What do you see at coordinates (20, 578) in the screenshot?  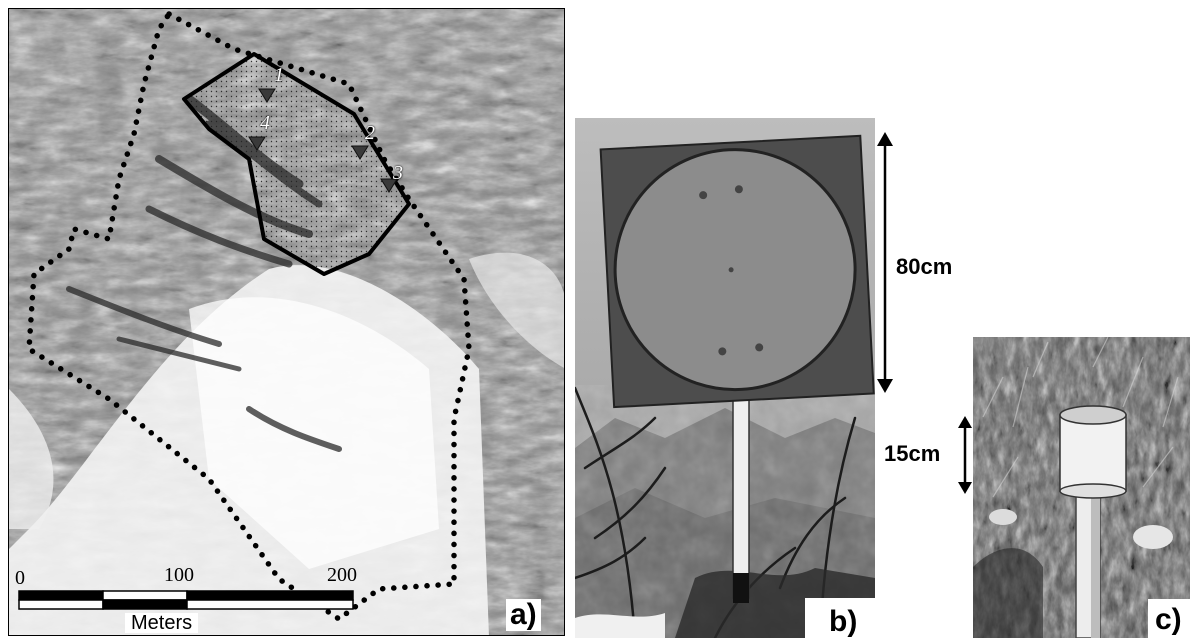 I see `scale-tick-0: 0` at bounding box center [20, 578].